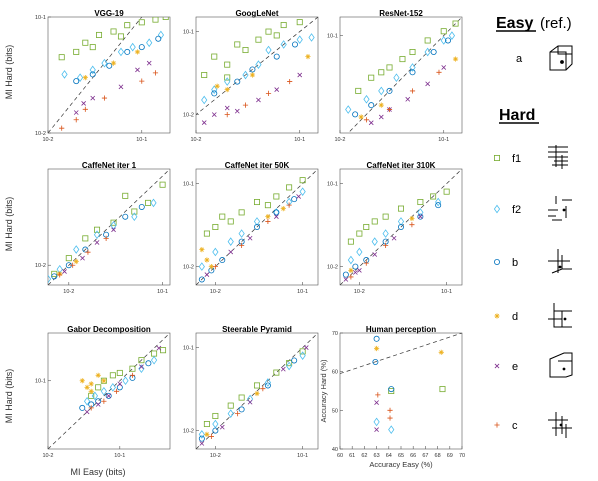 Image resolution: width=598 pixels, height=481 pixels. I want to click on legend-easy-suffix: (ref.), so click(556, 23).